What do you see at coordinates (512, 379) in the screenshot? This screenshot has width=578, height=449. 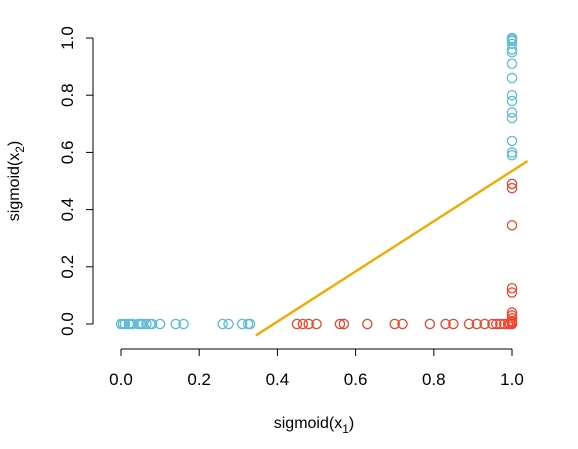 I see `x-tick-label: 1.0` at bounding box center [512, 379].